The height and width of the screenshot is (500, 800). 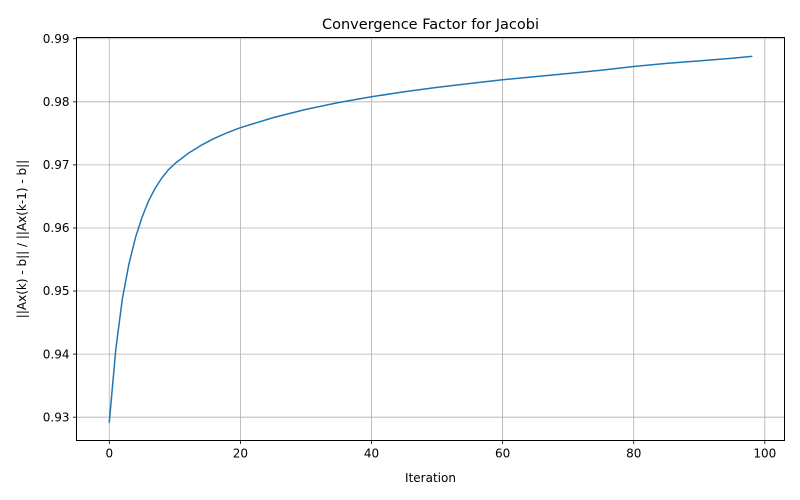 What do you see at coordinates (109, 454) in the screenshot?
I see `x-tick-label: 0` at bounding box center [109, 454].